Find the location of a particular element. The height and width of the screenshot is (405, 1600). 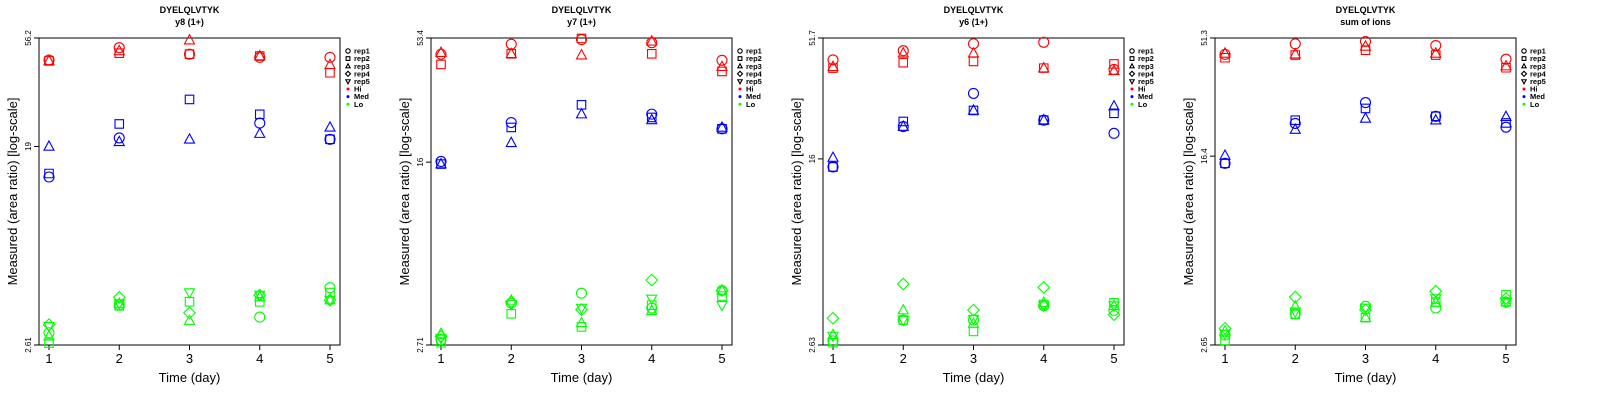

x-tick-label: 3 is located at coordinates (189, 358).